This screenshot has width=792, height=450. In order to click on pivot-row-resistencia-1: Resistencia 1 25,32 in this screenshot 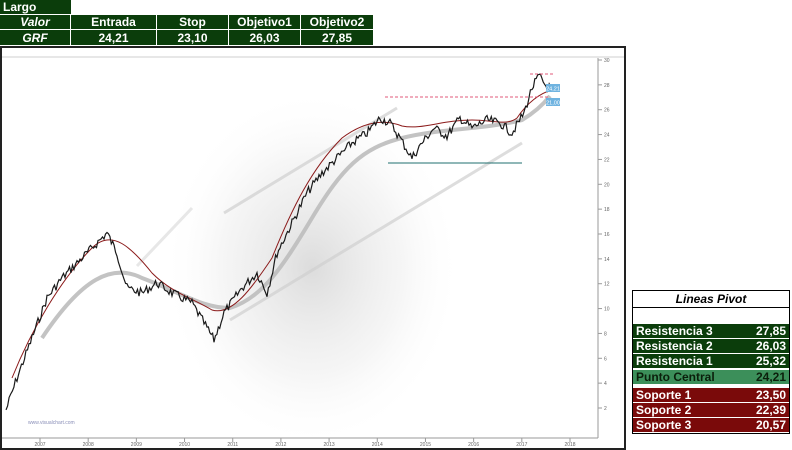, I will do `click(711, 361)`.